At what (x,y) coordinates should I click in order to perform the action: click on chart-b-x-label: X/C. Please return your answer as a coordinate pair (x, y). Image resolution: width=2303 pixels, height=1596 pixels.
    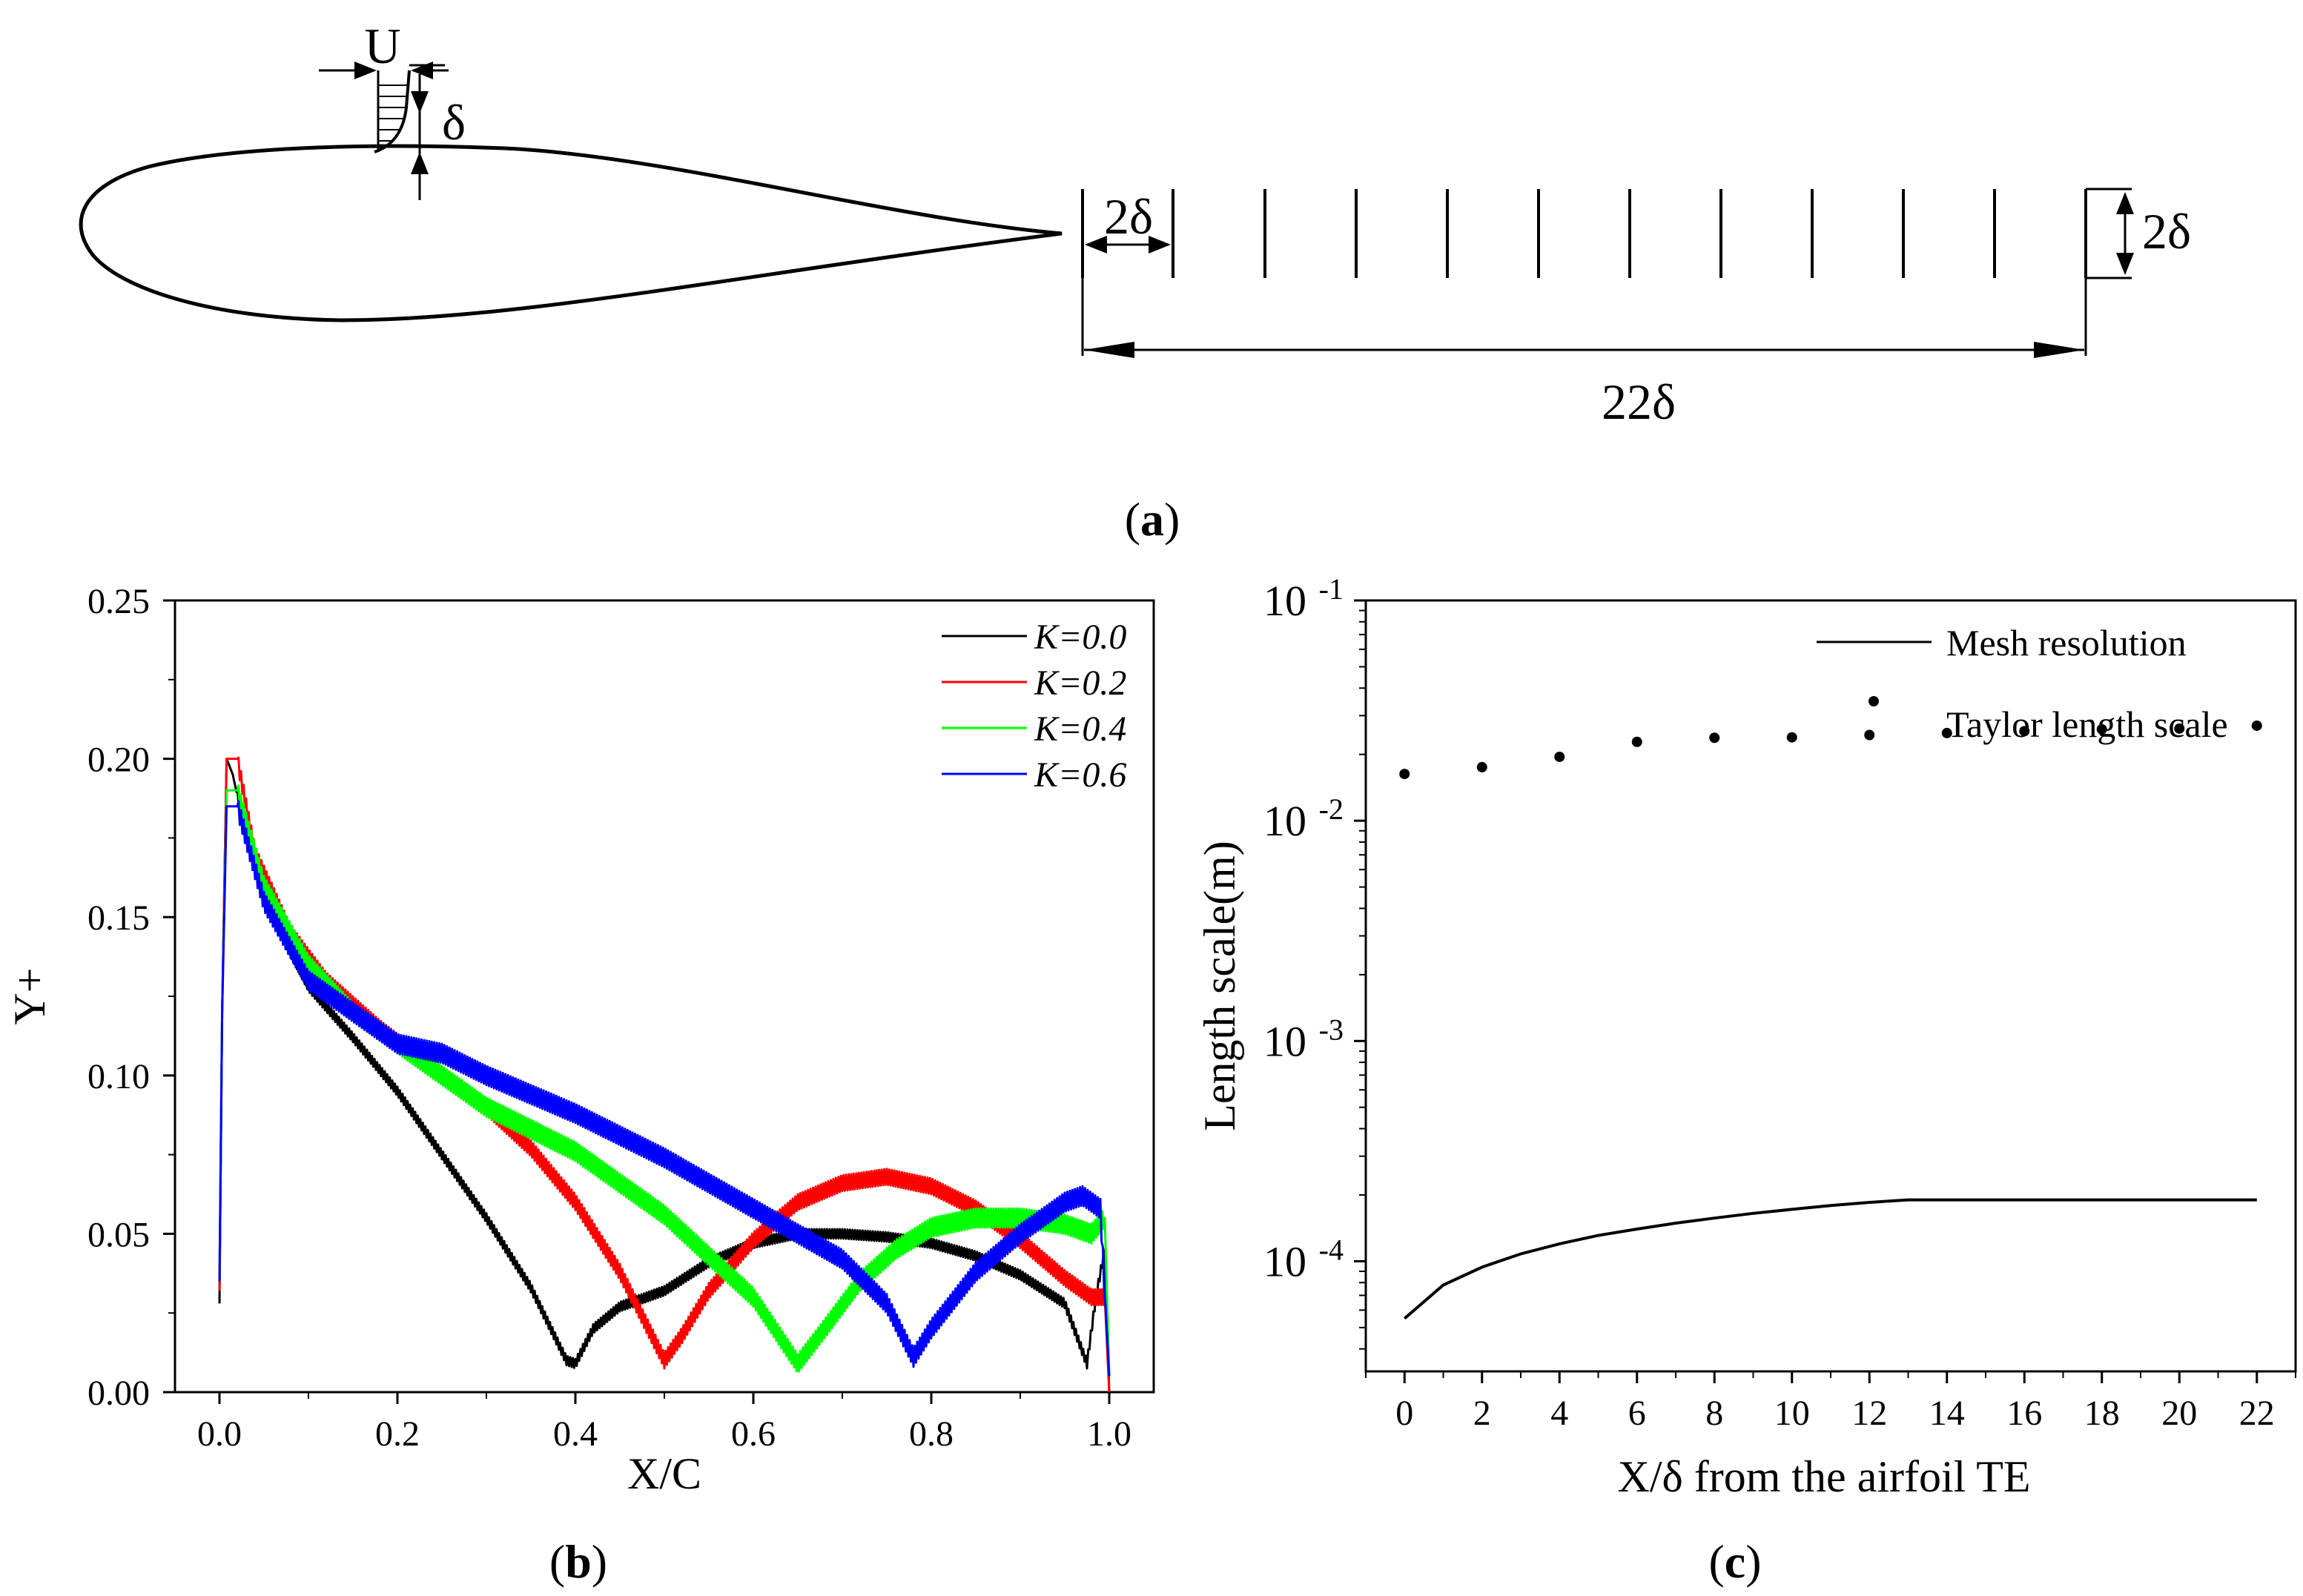
    Looking at the image, I should click on (664, 1473).